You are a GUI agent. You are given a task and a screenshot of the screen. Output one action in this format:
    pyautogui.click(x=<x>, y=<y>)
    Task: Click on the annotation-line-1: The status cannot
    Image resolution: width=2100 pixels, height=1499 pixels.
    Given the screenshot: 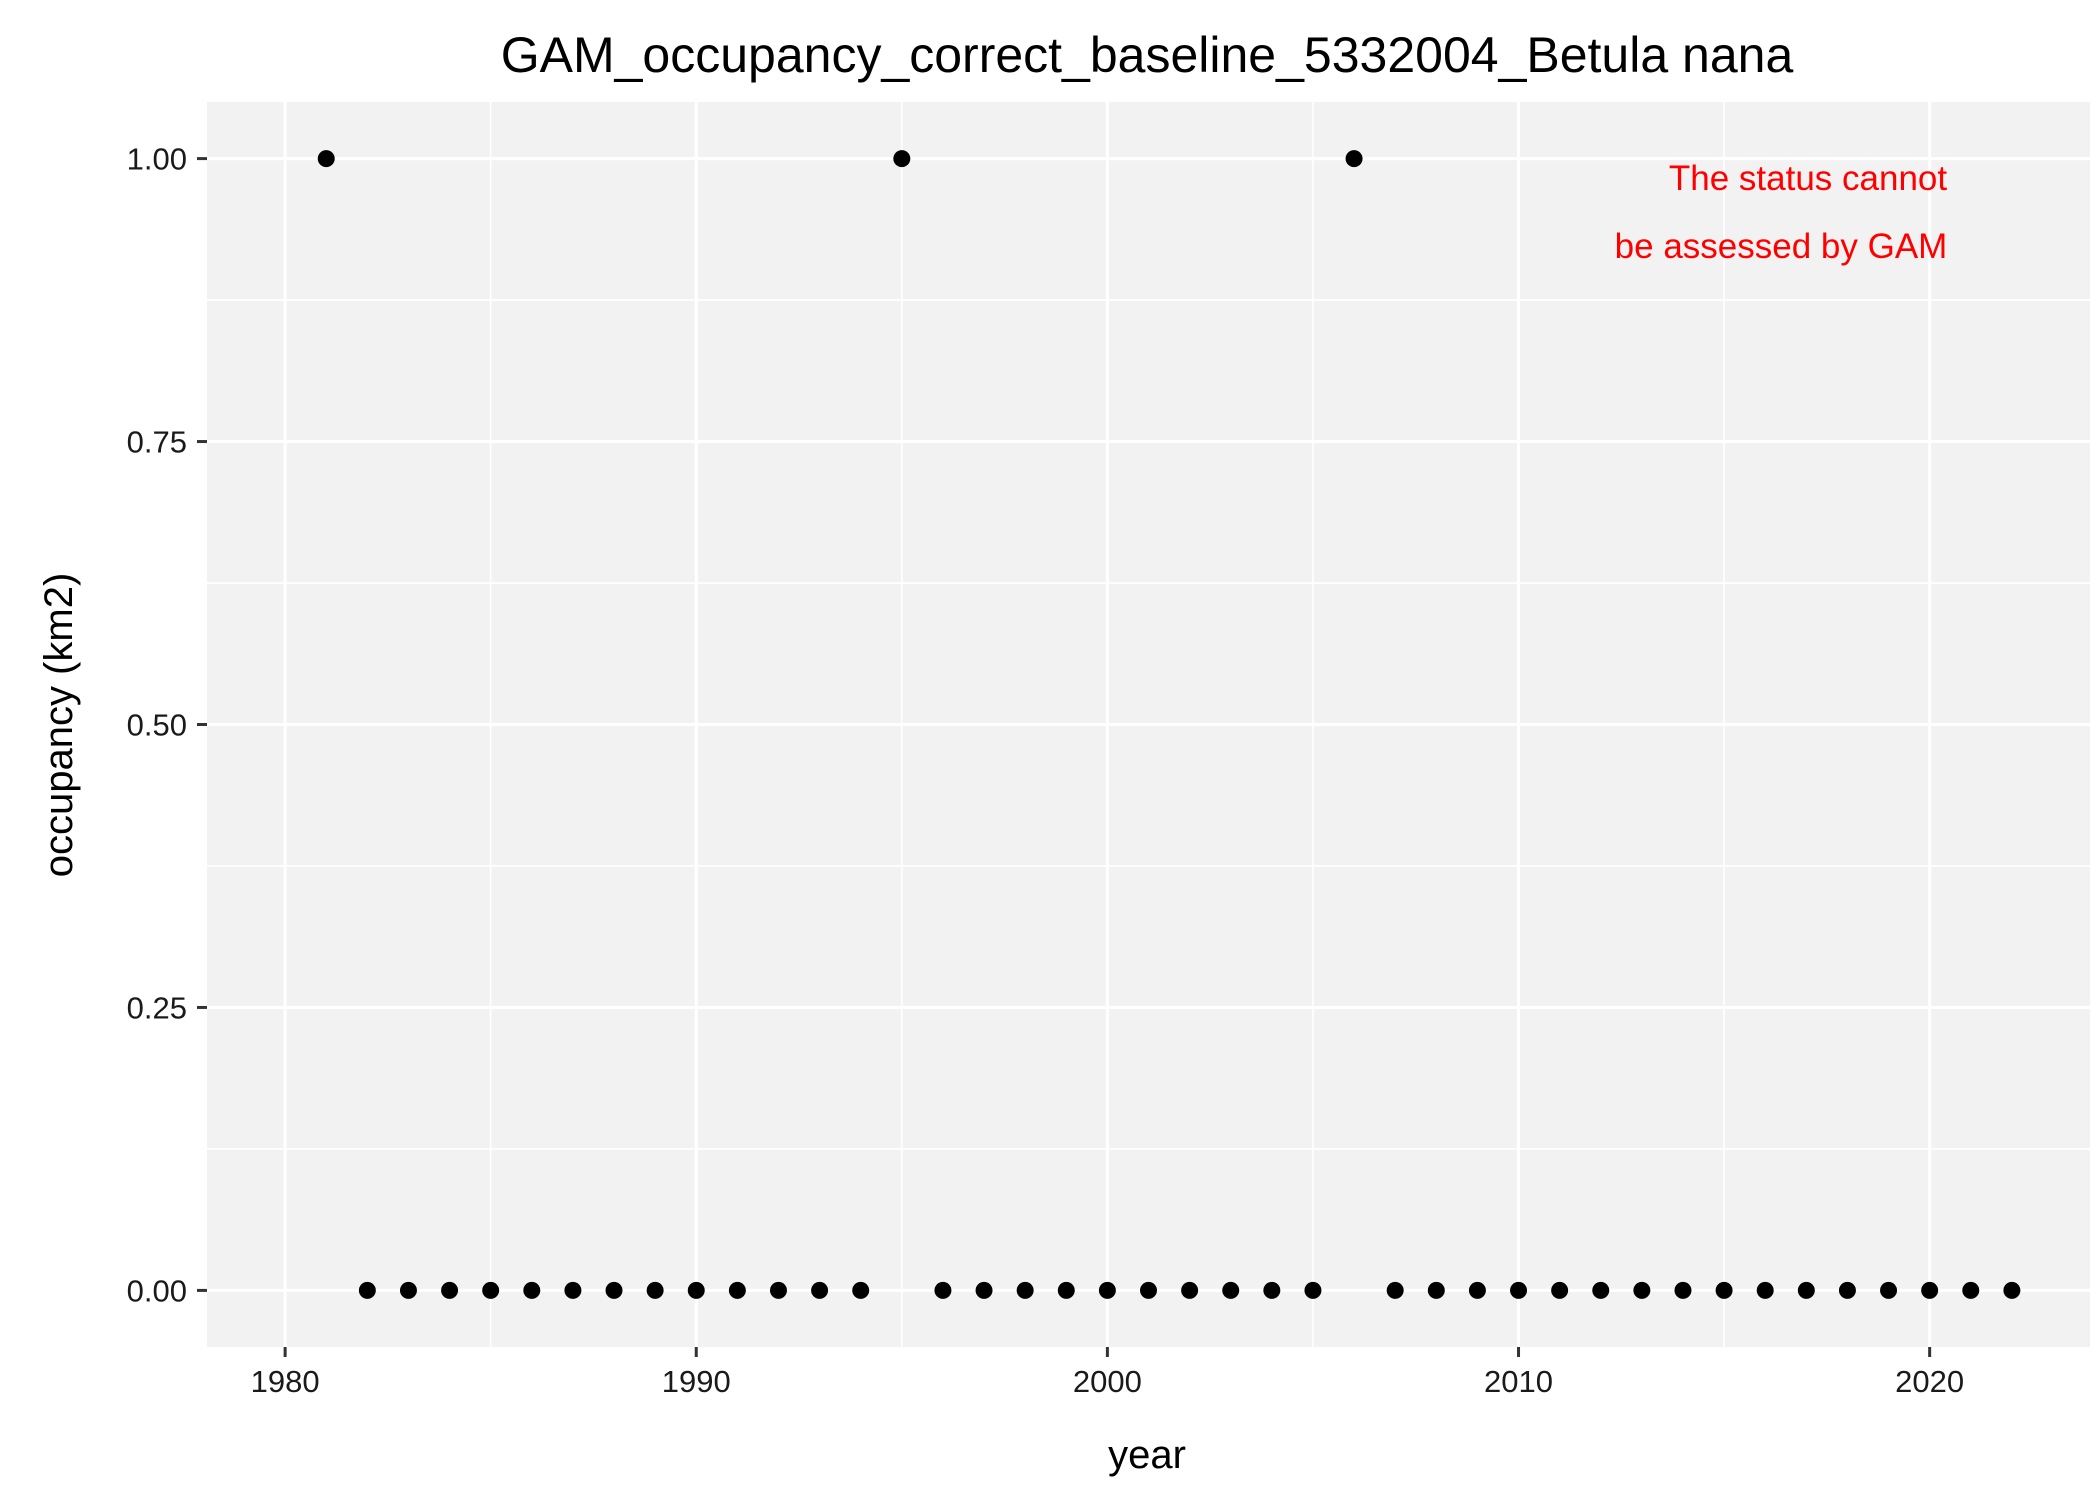 What is the action you would take?
    pyautogui.click(x=1808, y=178)
    